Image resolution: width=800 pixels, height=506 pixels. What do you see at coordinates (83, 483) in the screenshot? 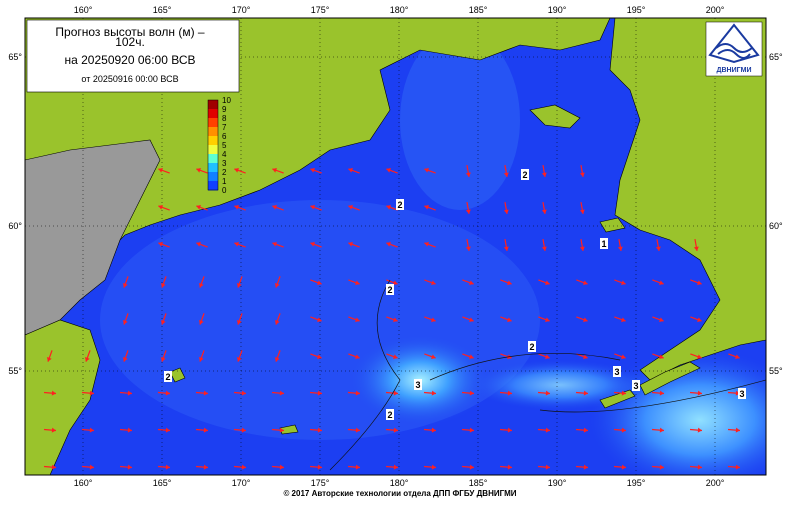
I see `lon-label: 160°` at bounding box center [83, 483].